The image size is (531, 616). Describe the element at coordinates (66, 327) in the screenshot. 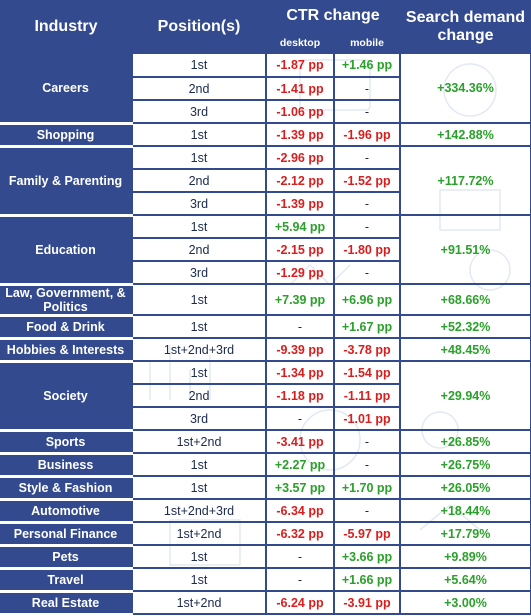

I see `industry-cell: Food & Drink` at that location.